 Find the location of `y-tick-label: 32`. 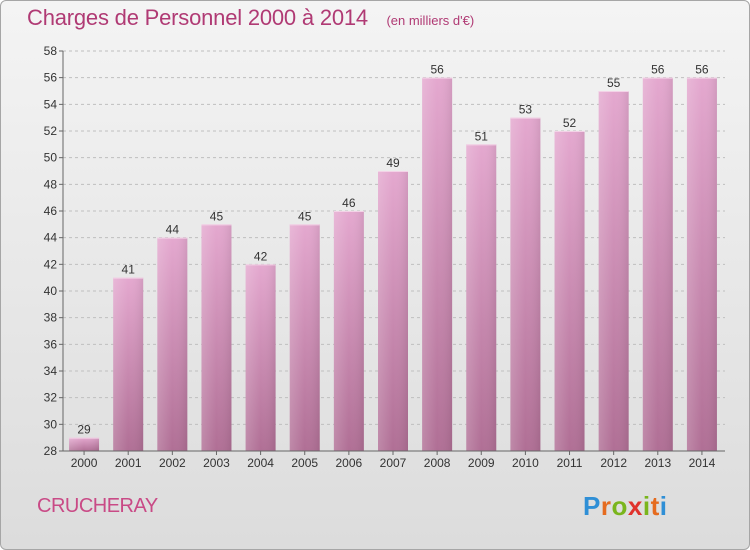

y-tick-label: 32 is located at coordinates (51, 398).